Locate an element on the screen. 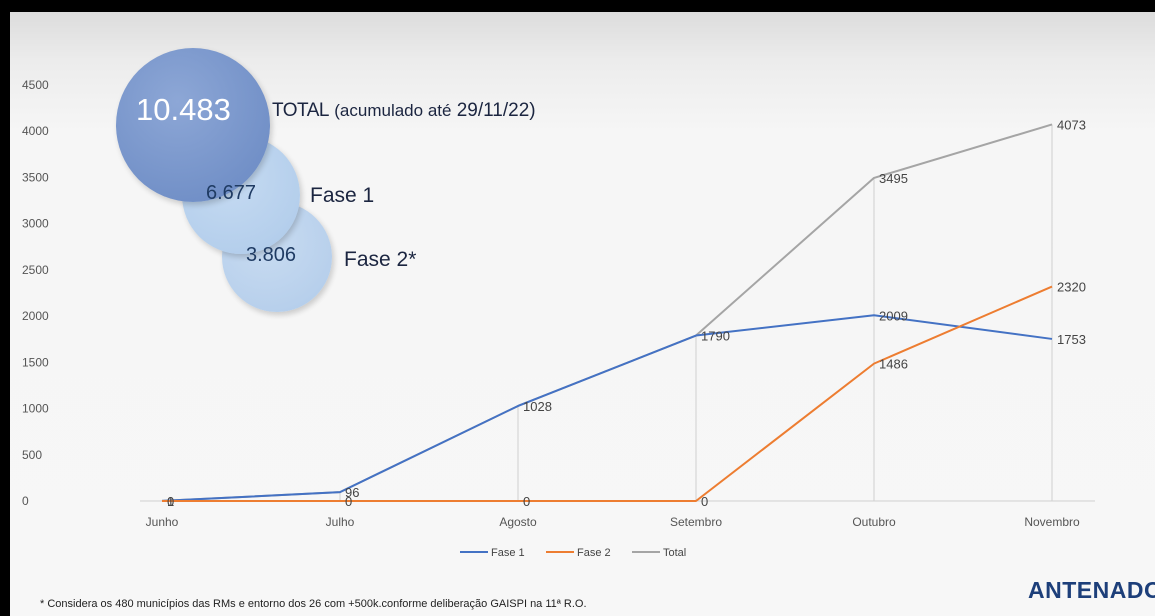  fase2-label: Fase 2* is located at coordinates (380, 259).